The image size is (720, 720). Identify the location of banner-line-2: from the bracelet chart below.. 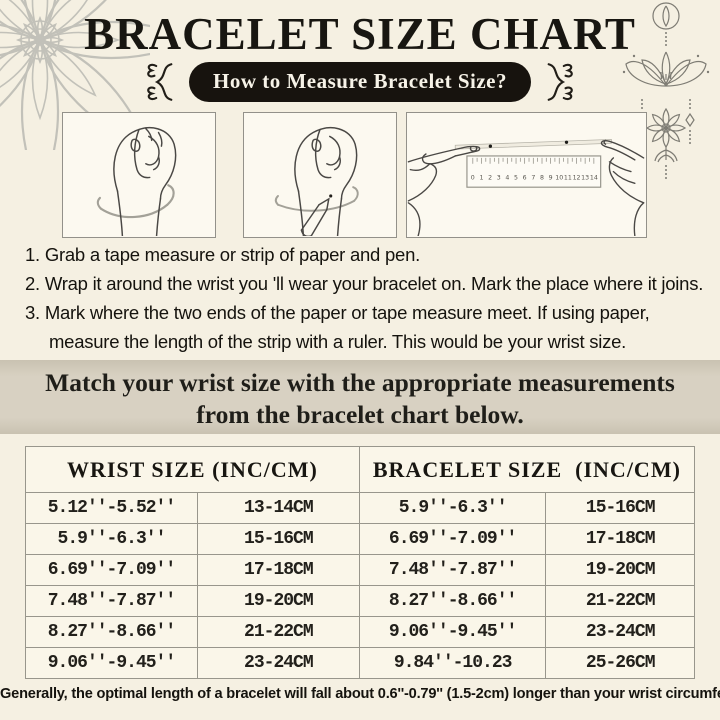
(360, 414).